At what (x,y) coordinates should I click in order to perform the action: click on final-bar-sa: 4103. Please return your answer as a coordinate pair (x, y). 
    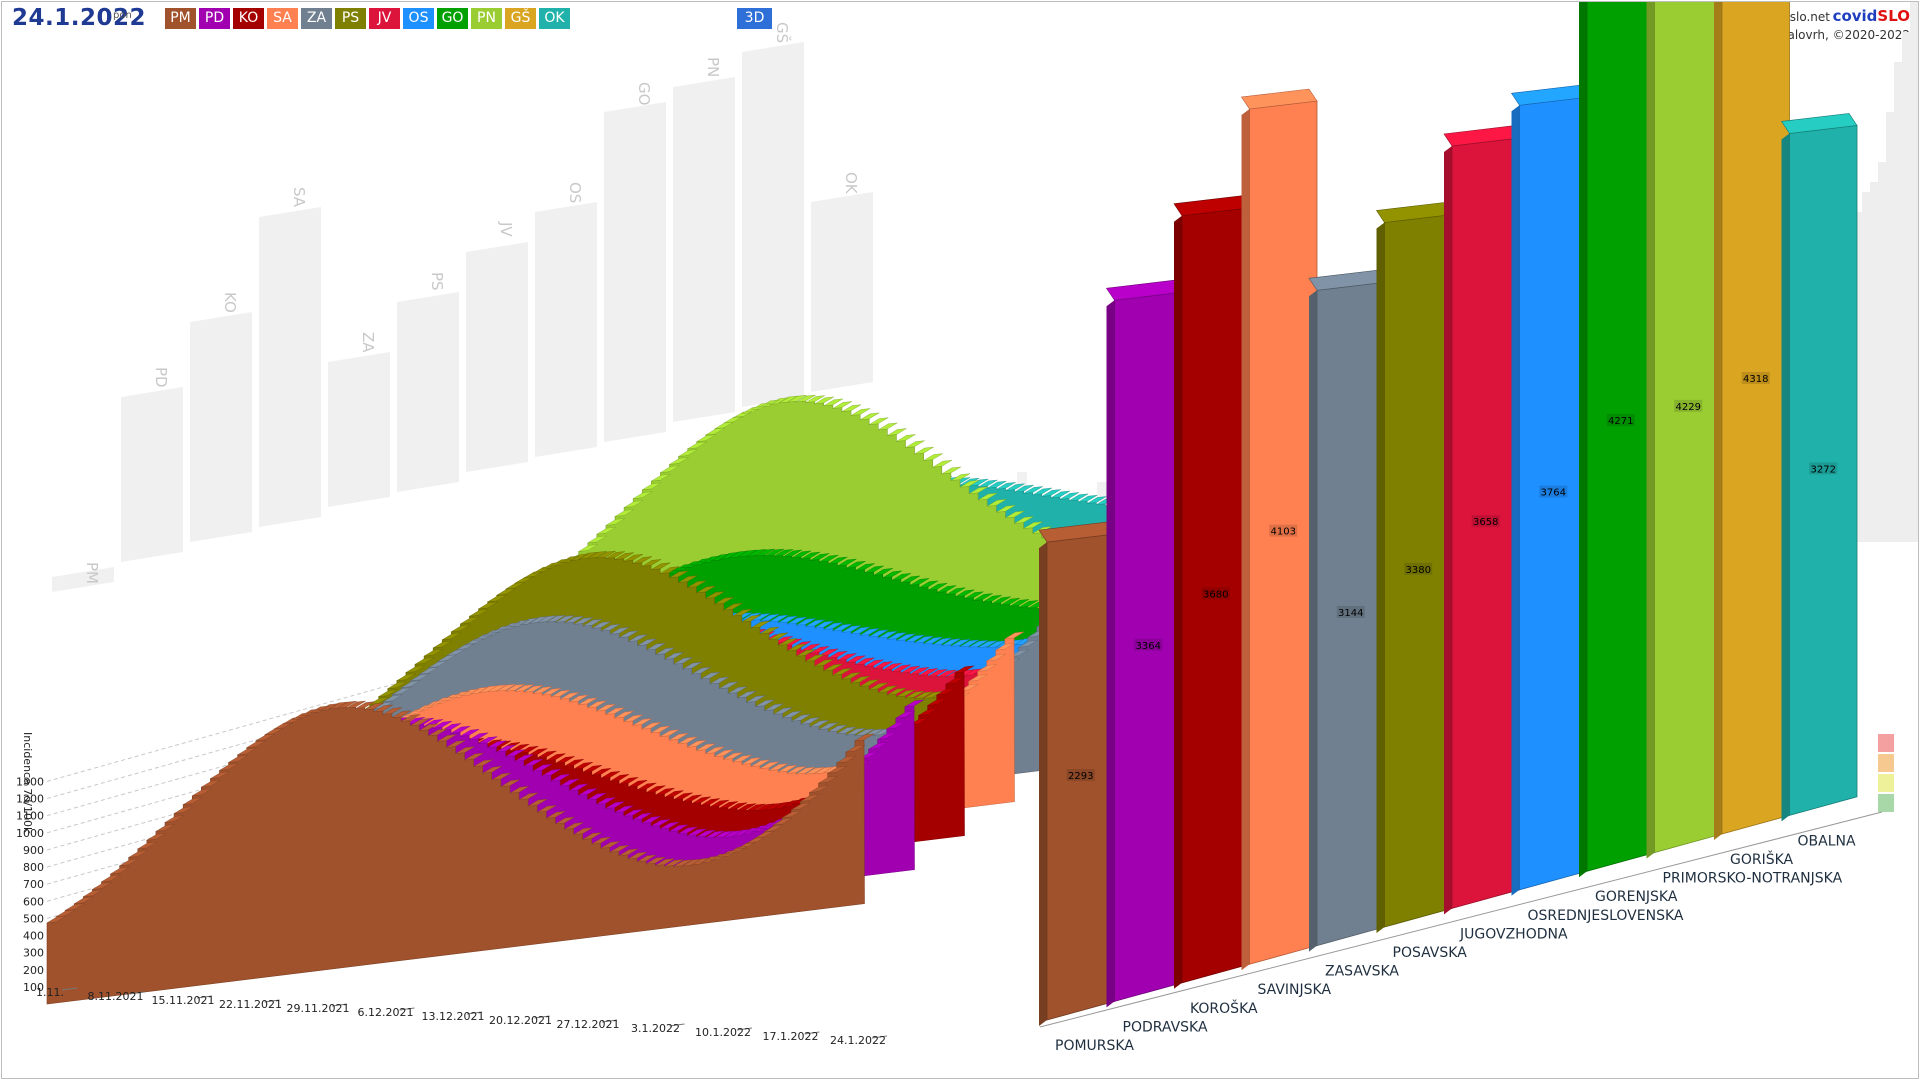
    Looking at the image, I should click on (1279, 529).